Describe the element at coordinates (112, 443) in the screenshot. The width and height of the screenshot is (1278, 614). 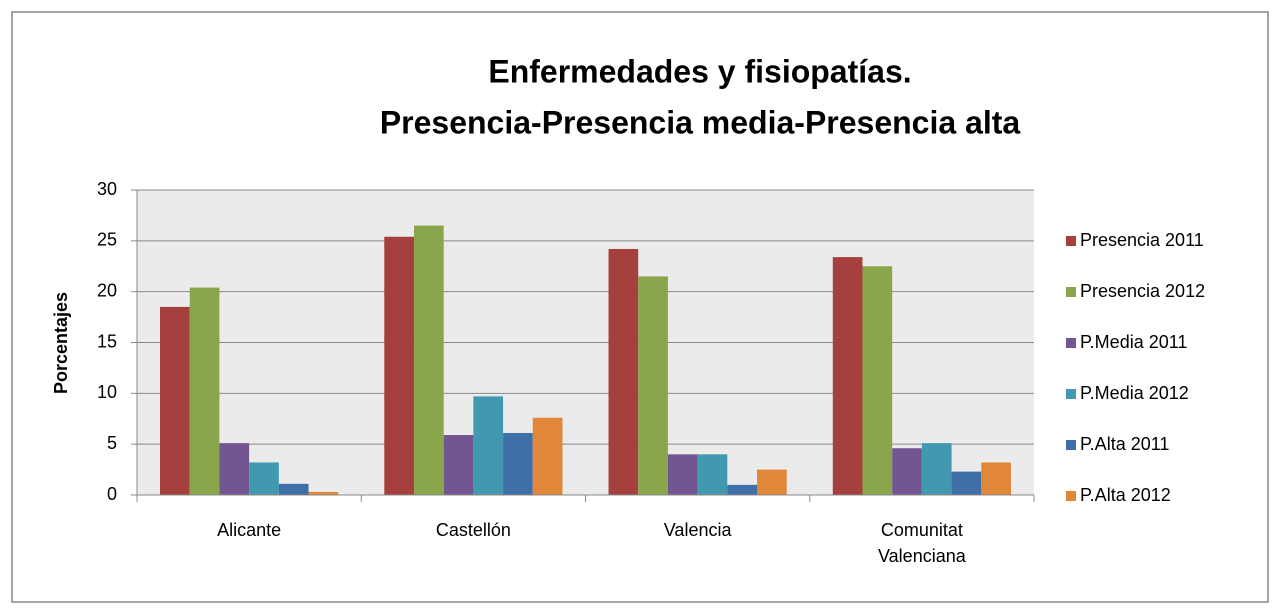
I see `y-tick-label: 5` at that location.